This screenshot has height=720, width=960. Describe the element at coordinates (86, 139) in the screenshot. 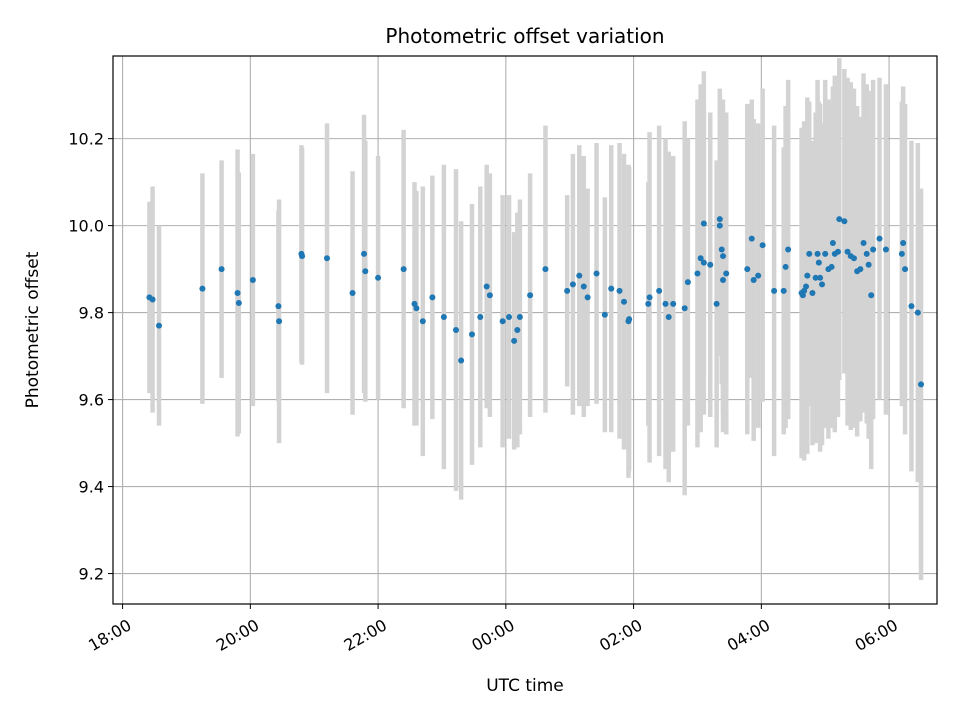

I see `y-tick-label: 10.2` at that location.